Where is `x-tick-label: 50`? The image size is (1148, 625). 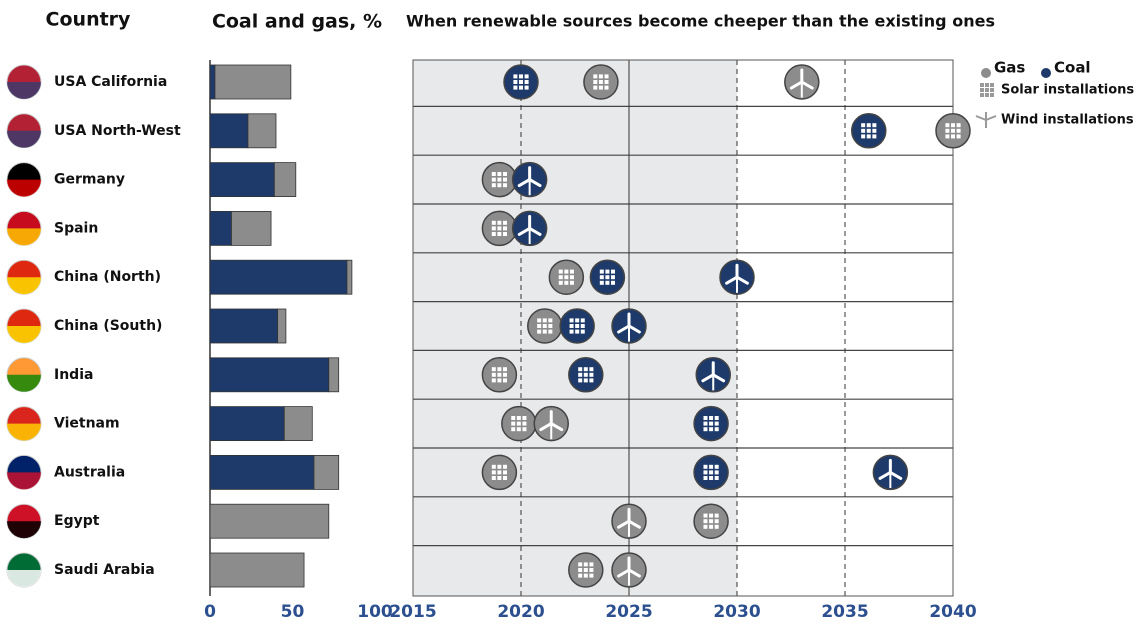 x-tick-label: 50 is located at coordinates (293, 612).